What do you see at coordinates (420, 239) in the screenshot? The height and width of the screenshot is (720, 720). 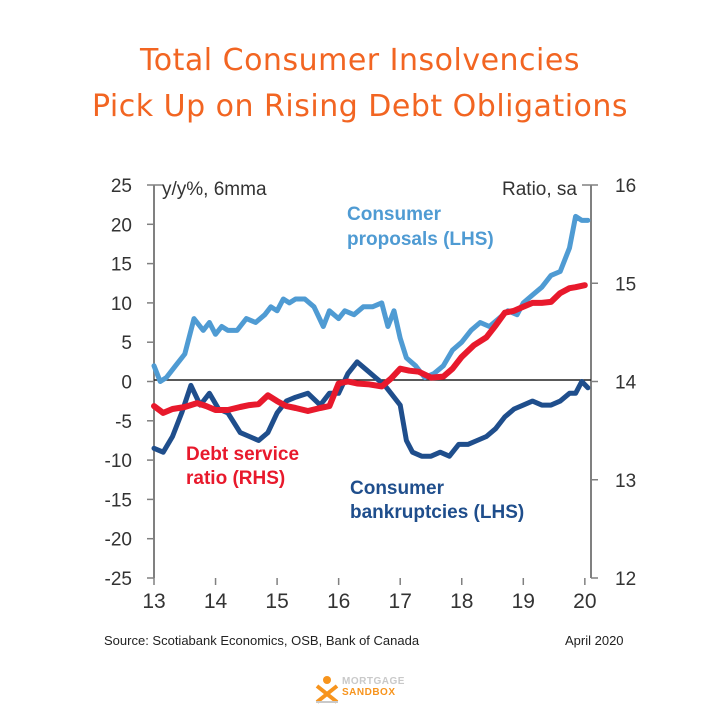 I see `proposals-annotation-line2: proposals (LHS)` at bounding box center [420, 239].